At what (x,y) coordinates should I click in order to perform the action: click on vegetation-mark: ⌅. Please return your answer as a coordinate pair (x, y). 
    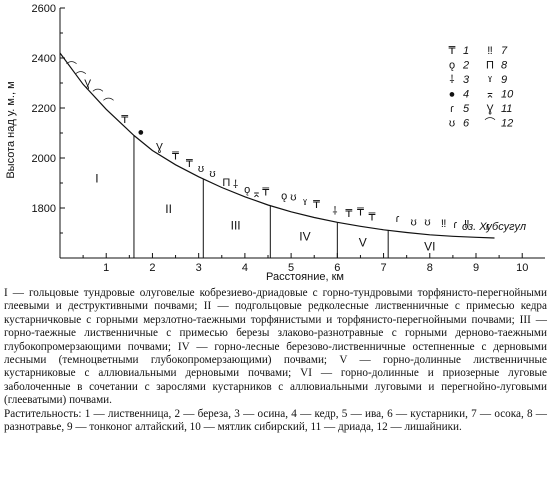
    Looking at the image, I should click on (256, 194).